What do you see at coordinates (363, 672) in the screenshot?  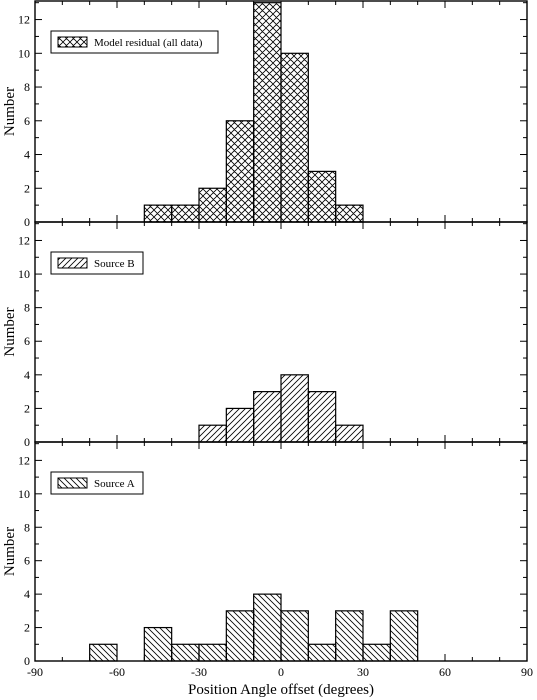 I see `x-tick-label: 30` at bounding box center [363, 672].